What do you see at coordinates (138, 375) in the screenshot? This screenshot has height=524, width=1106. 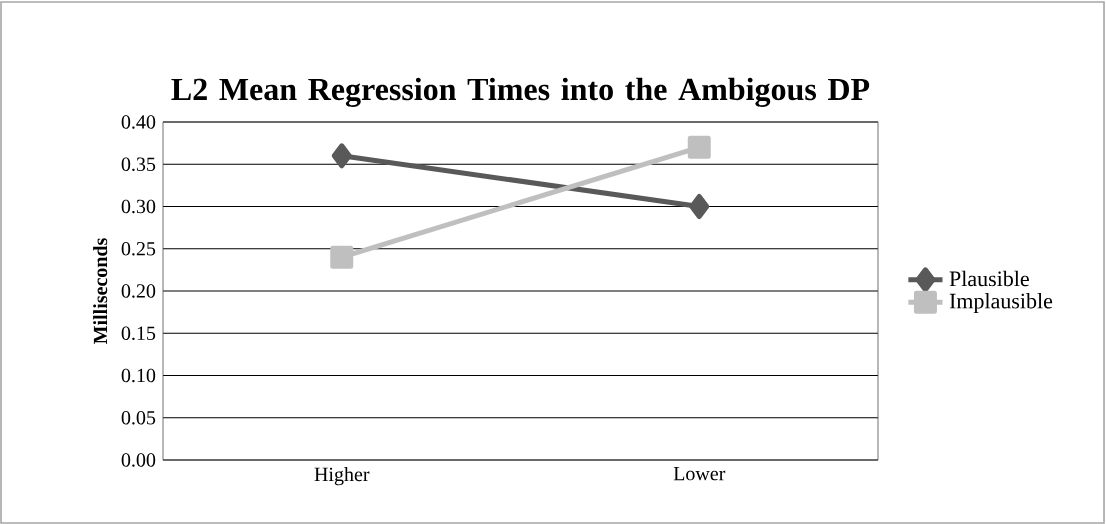 I see `y-tick-label: 0.10` at bounding box center [138, 375].